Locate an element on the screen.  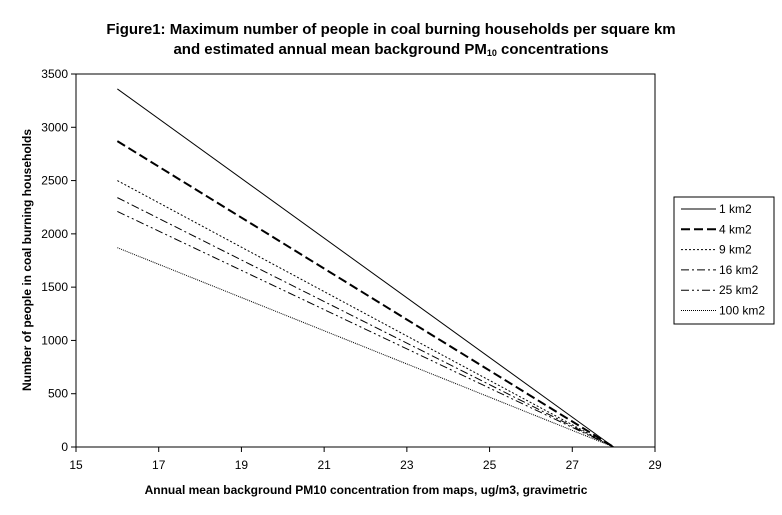
legend-label: 9 km2 is located at coordinates (735, 250).